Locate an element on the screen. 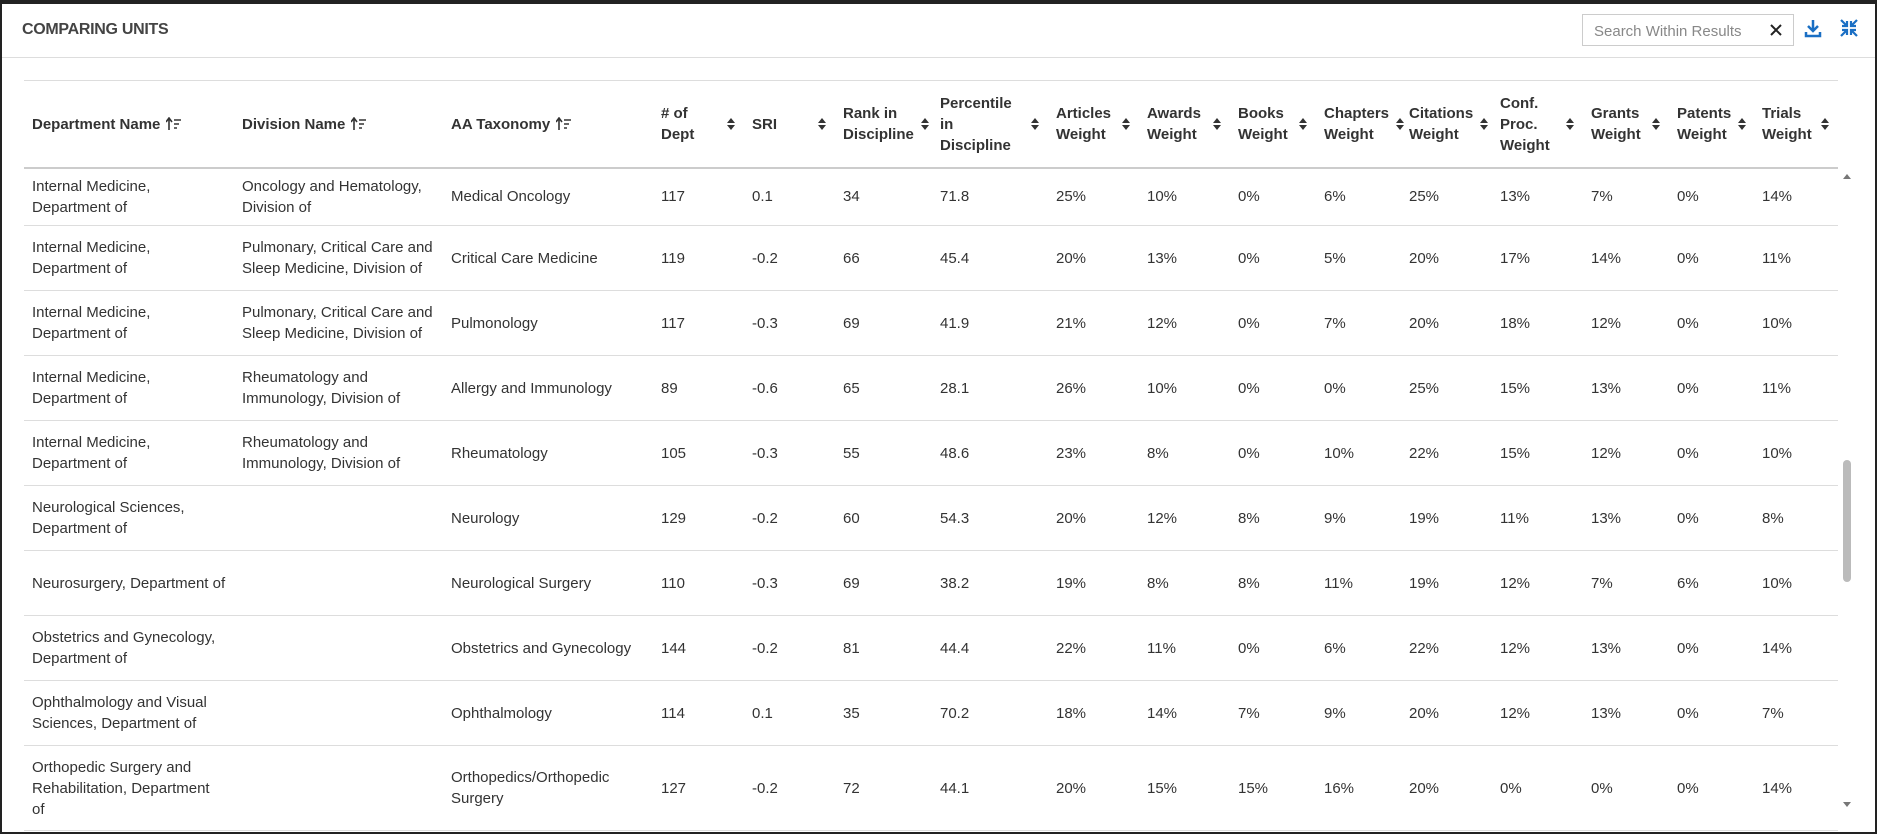 This screenshot has height=834, width=1877. table-cell: 14% is located at coordinates (1626, 258).